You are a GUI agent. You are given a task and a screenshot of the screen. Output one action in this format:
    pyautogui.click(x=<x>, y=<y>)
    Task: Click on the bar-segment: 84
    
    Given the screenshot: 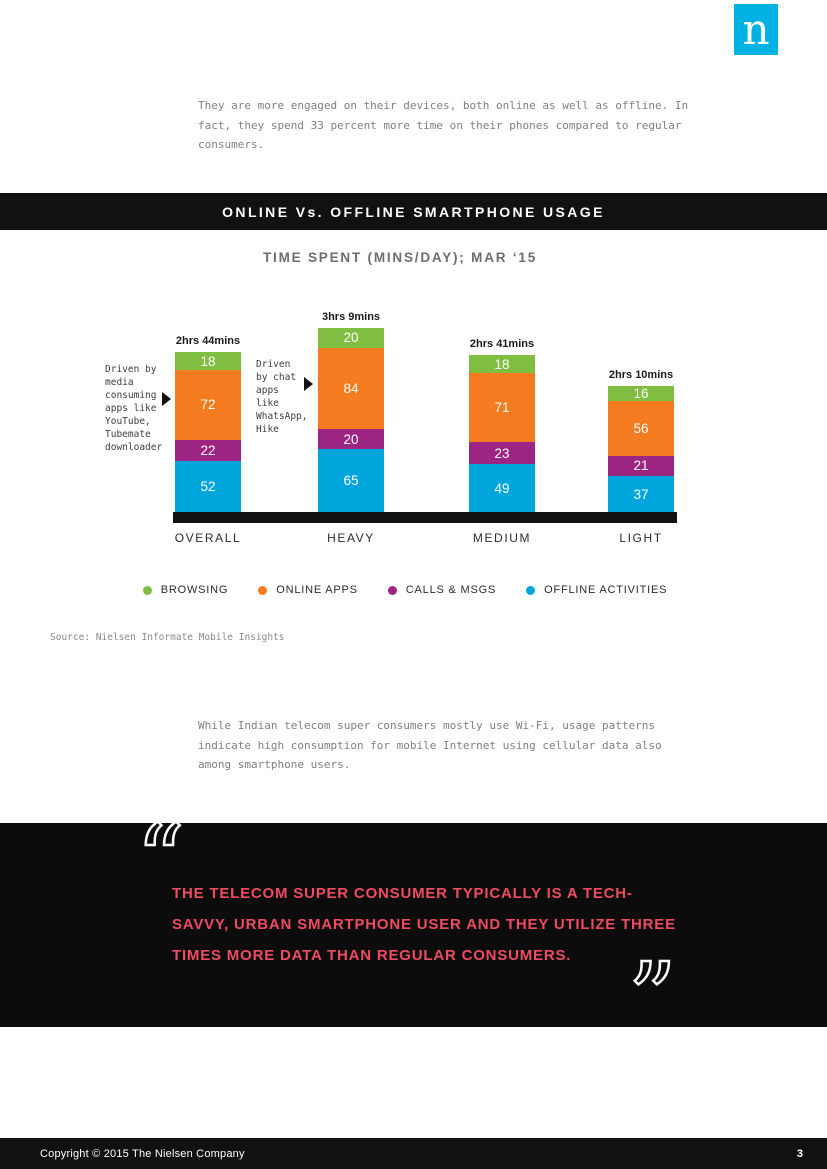 What is the action you would take?
    pyautogui.click(x=351, y=388)
    